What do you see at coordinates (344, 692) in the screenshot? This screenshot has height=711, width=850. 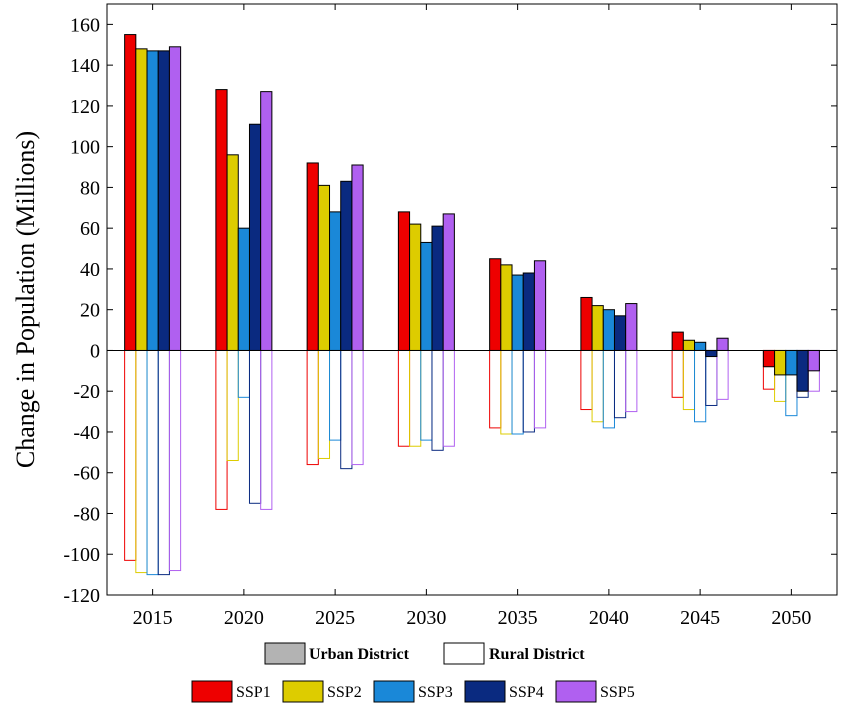 I see `legend-label-ssp2: SSP2` at bounding box center [344, 692].